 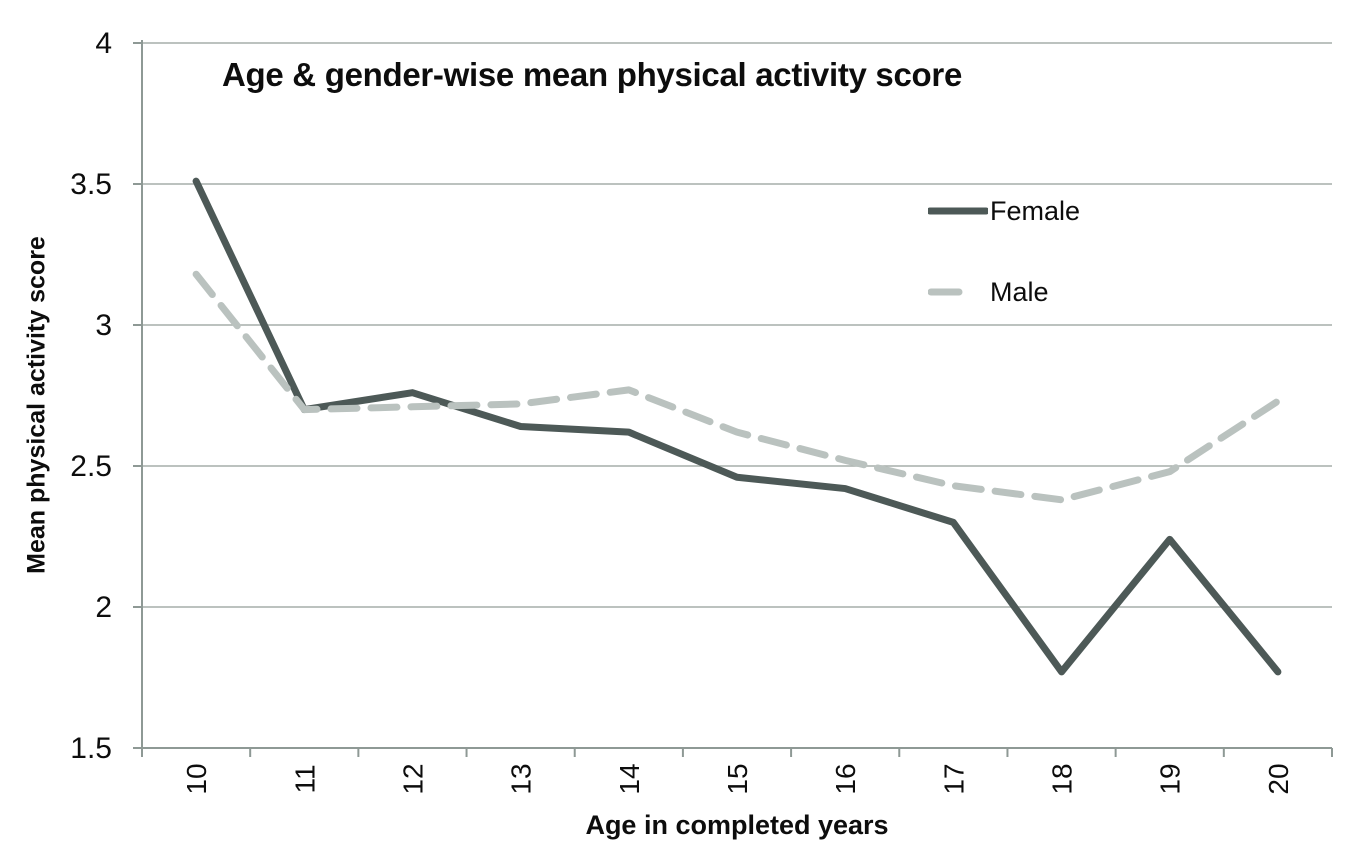 What do you see at coordinates (1278, 778) in the screenshot?
I see `x-tick-label: 20` at bounding box center [1278, 778].